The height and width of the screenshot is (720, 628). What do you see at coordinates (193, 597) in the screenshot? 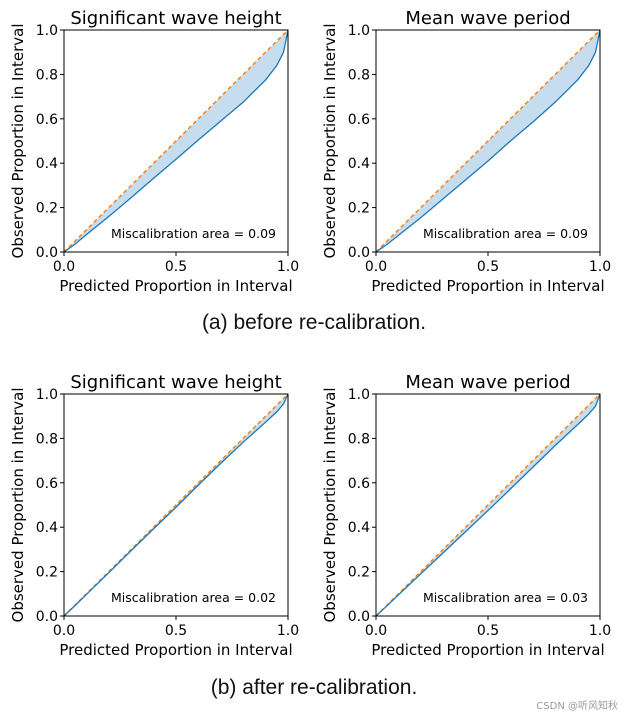
I see `miscalibration-annotation: Miscalibration area = 0.02` at bounding box center [193, 597].